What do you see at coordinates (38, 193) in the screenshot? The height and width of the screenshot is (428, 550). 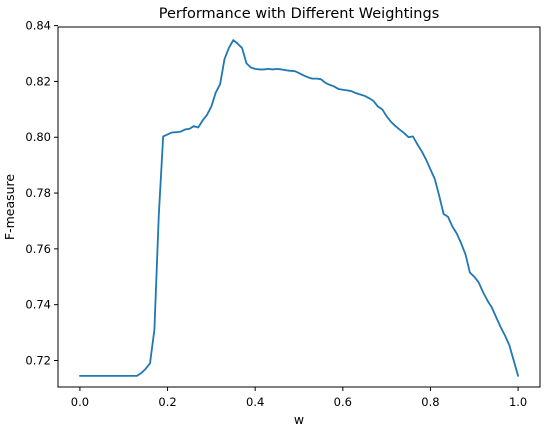 I see `y-tick-label: 0.78` at bounding box center [38, 193].